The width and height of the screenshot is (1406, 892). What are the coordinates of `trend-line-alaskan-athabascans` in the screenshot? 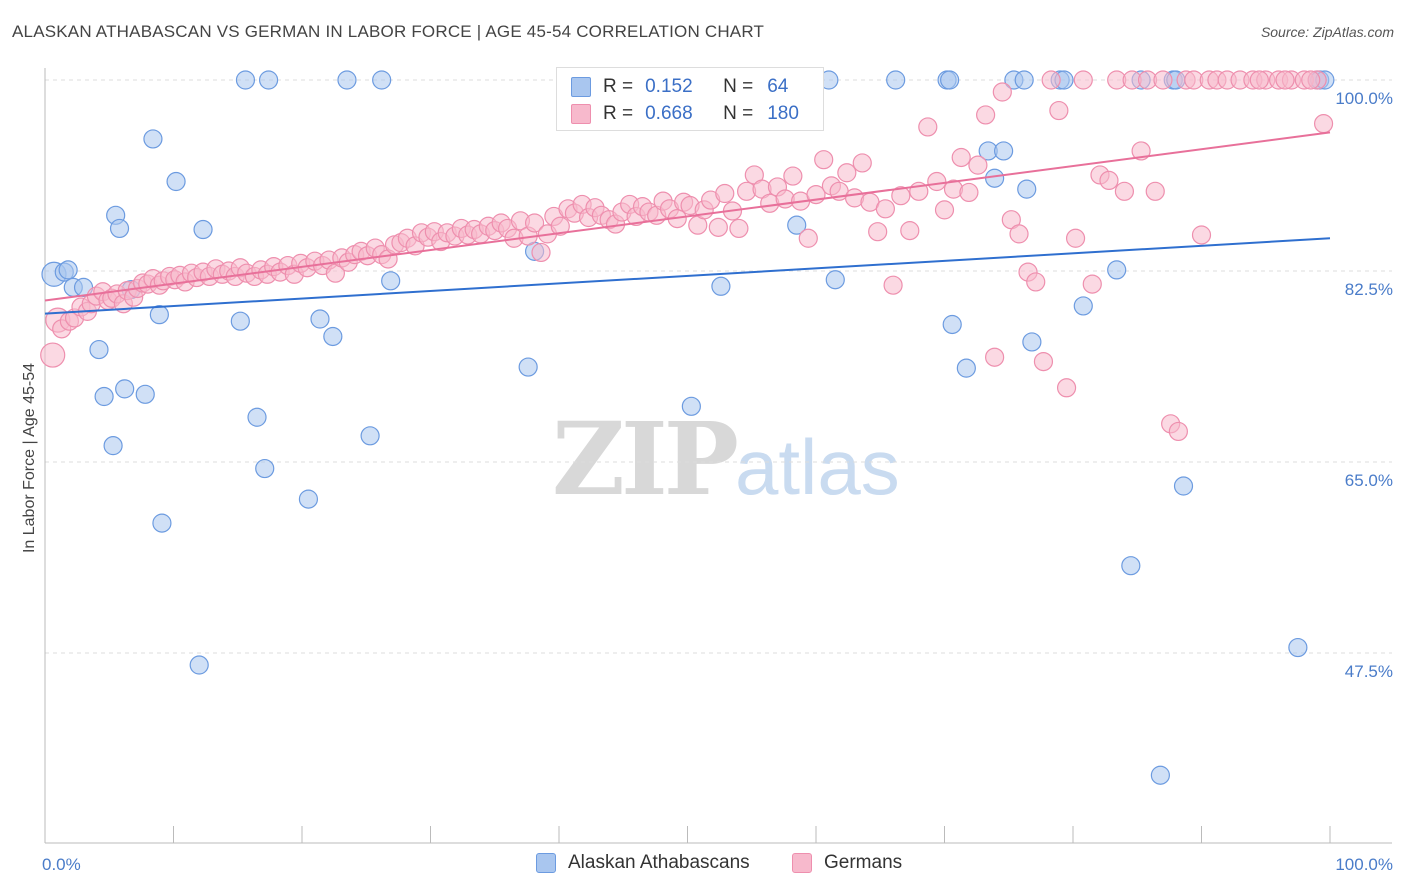 It's located at (687, 276).